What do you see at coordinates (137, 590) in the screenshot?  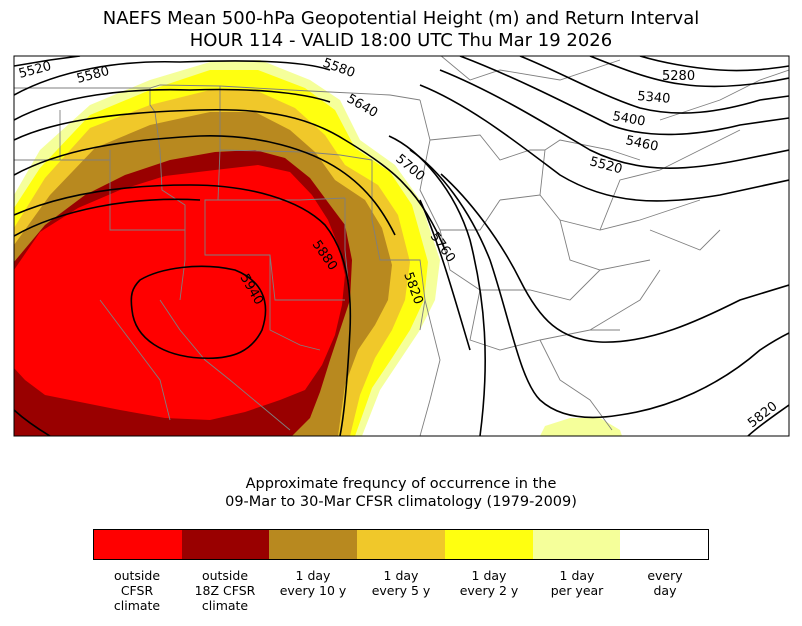 I see `colorbar-tick-label: outside CFSR climate` at bounding box center [137, 590].